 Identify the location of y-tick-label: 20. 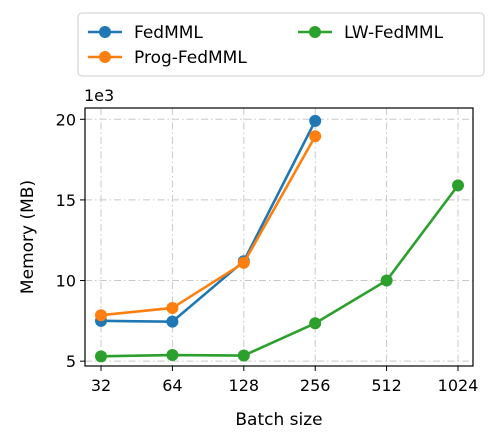
(66, 119).